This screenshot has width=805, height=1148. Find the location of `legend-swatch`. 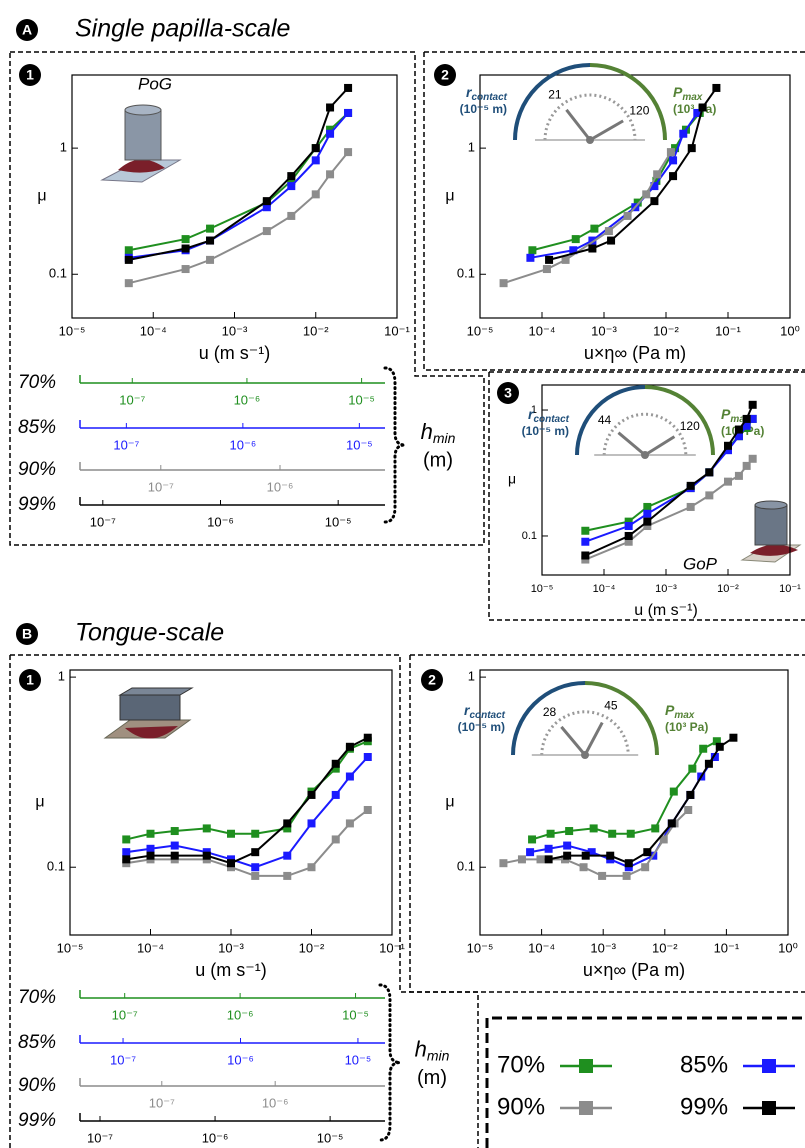

legend-swatch is located at coordinates (586, 1108).